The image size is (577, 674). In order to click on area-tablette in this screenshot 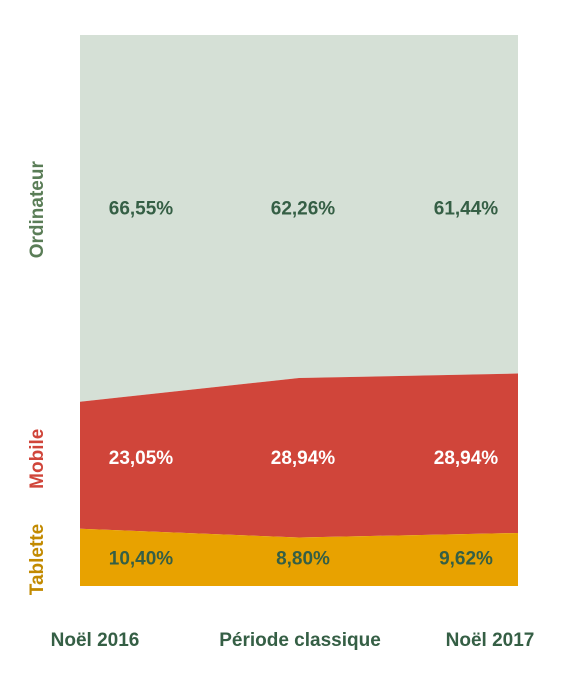, I will do `click(299, 557)`.